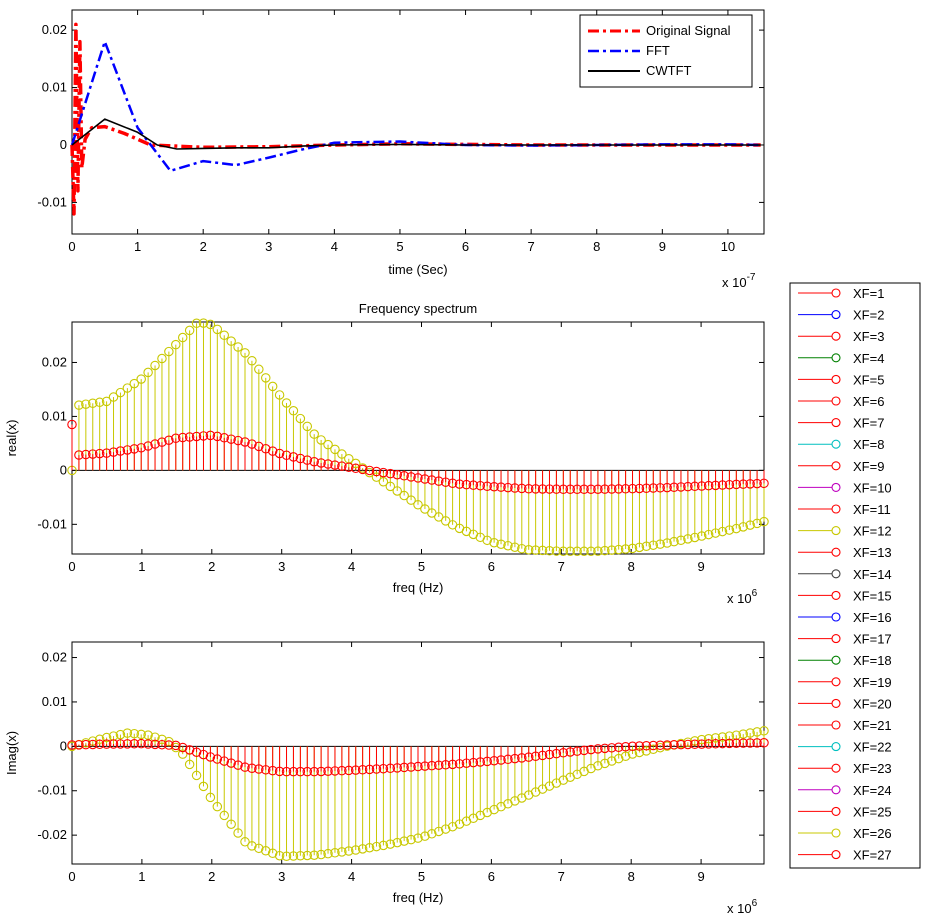 The height and width of the screenshot is (918, 926). What do you see at coordinates (734, 282) in the screenshot?
I see `x-multiplier-base: x 10` at bounding box center [734, 282].